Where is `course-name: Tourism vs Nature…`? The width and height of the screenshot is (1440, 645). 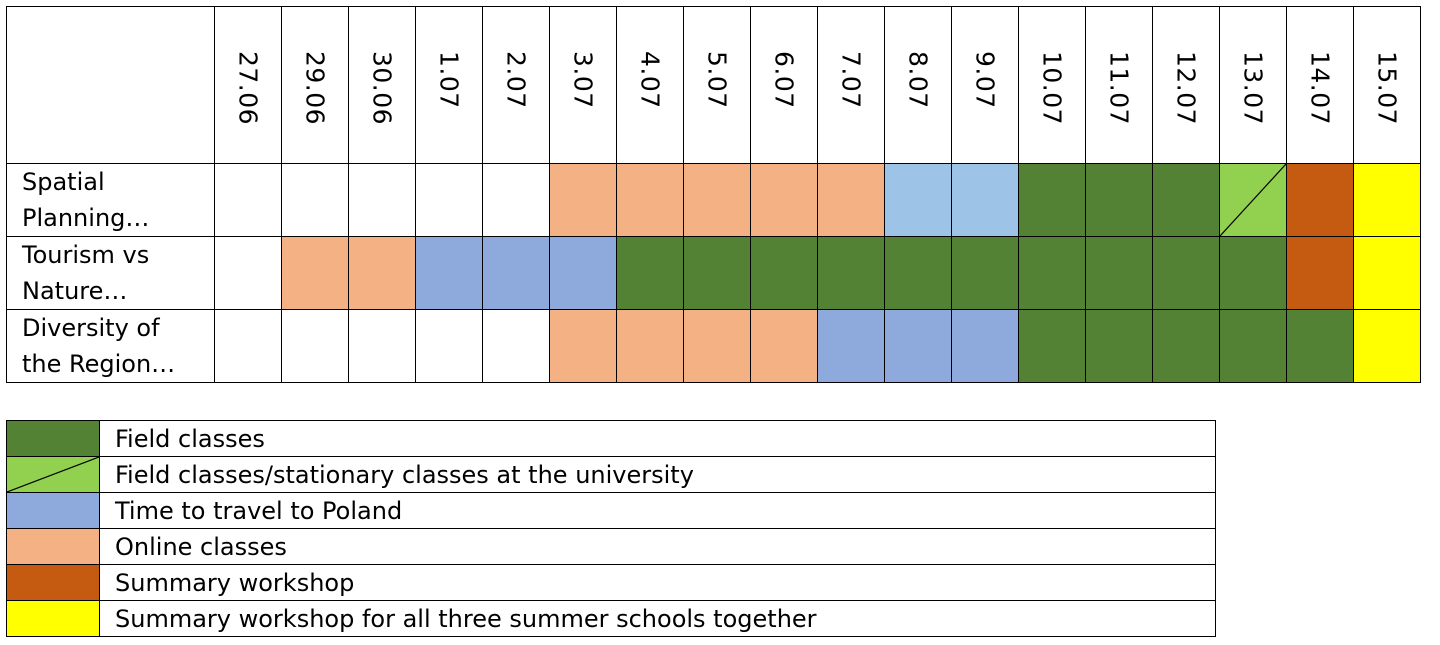
course-name: Tourism vs Nature… is located at coordinates (110, 273).